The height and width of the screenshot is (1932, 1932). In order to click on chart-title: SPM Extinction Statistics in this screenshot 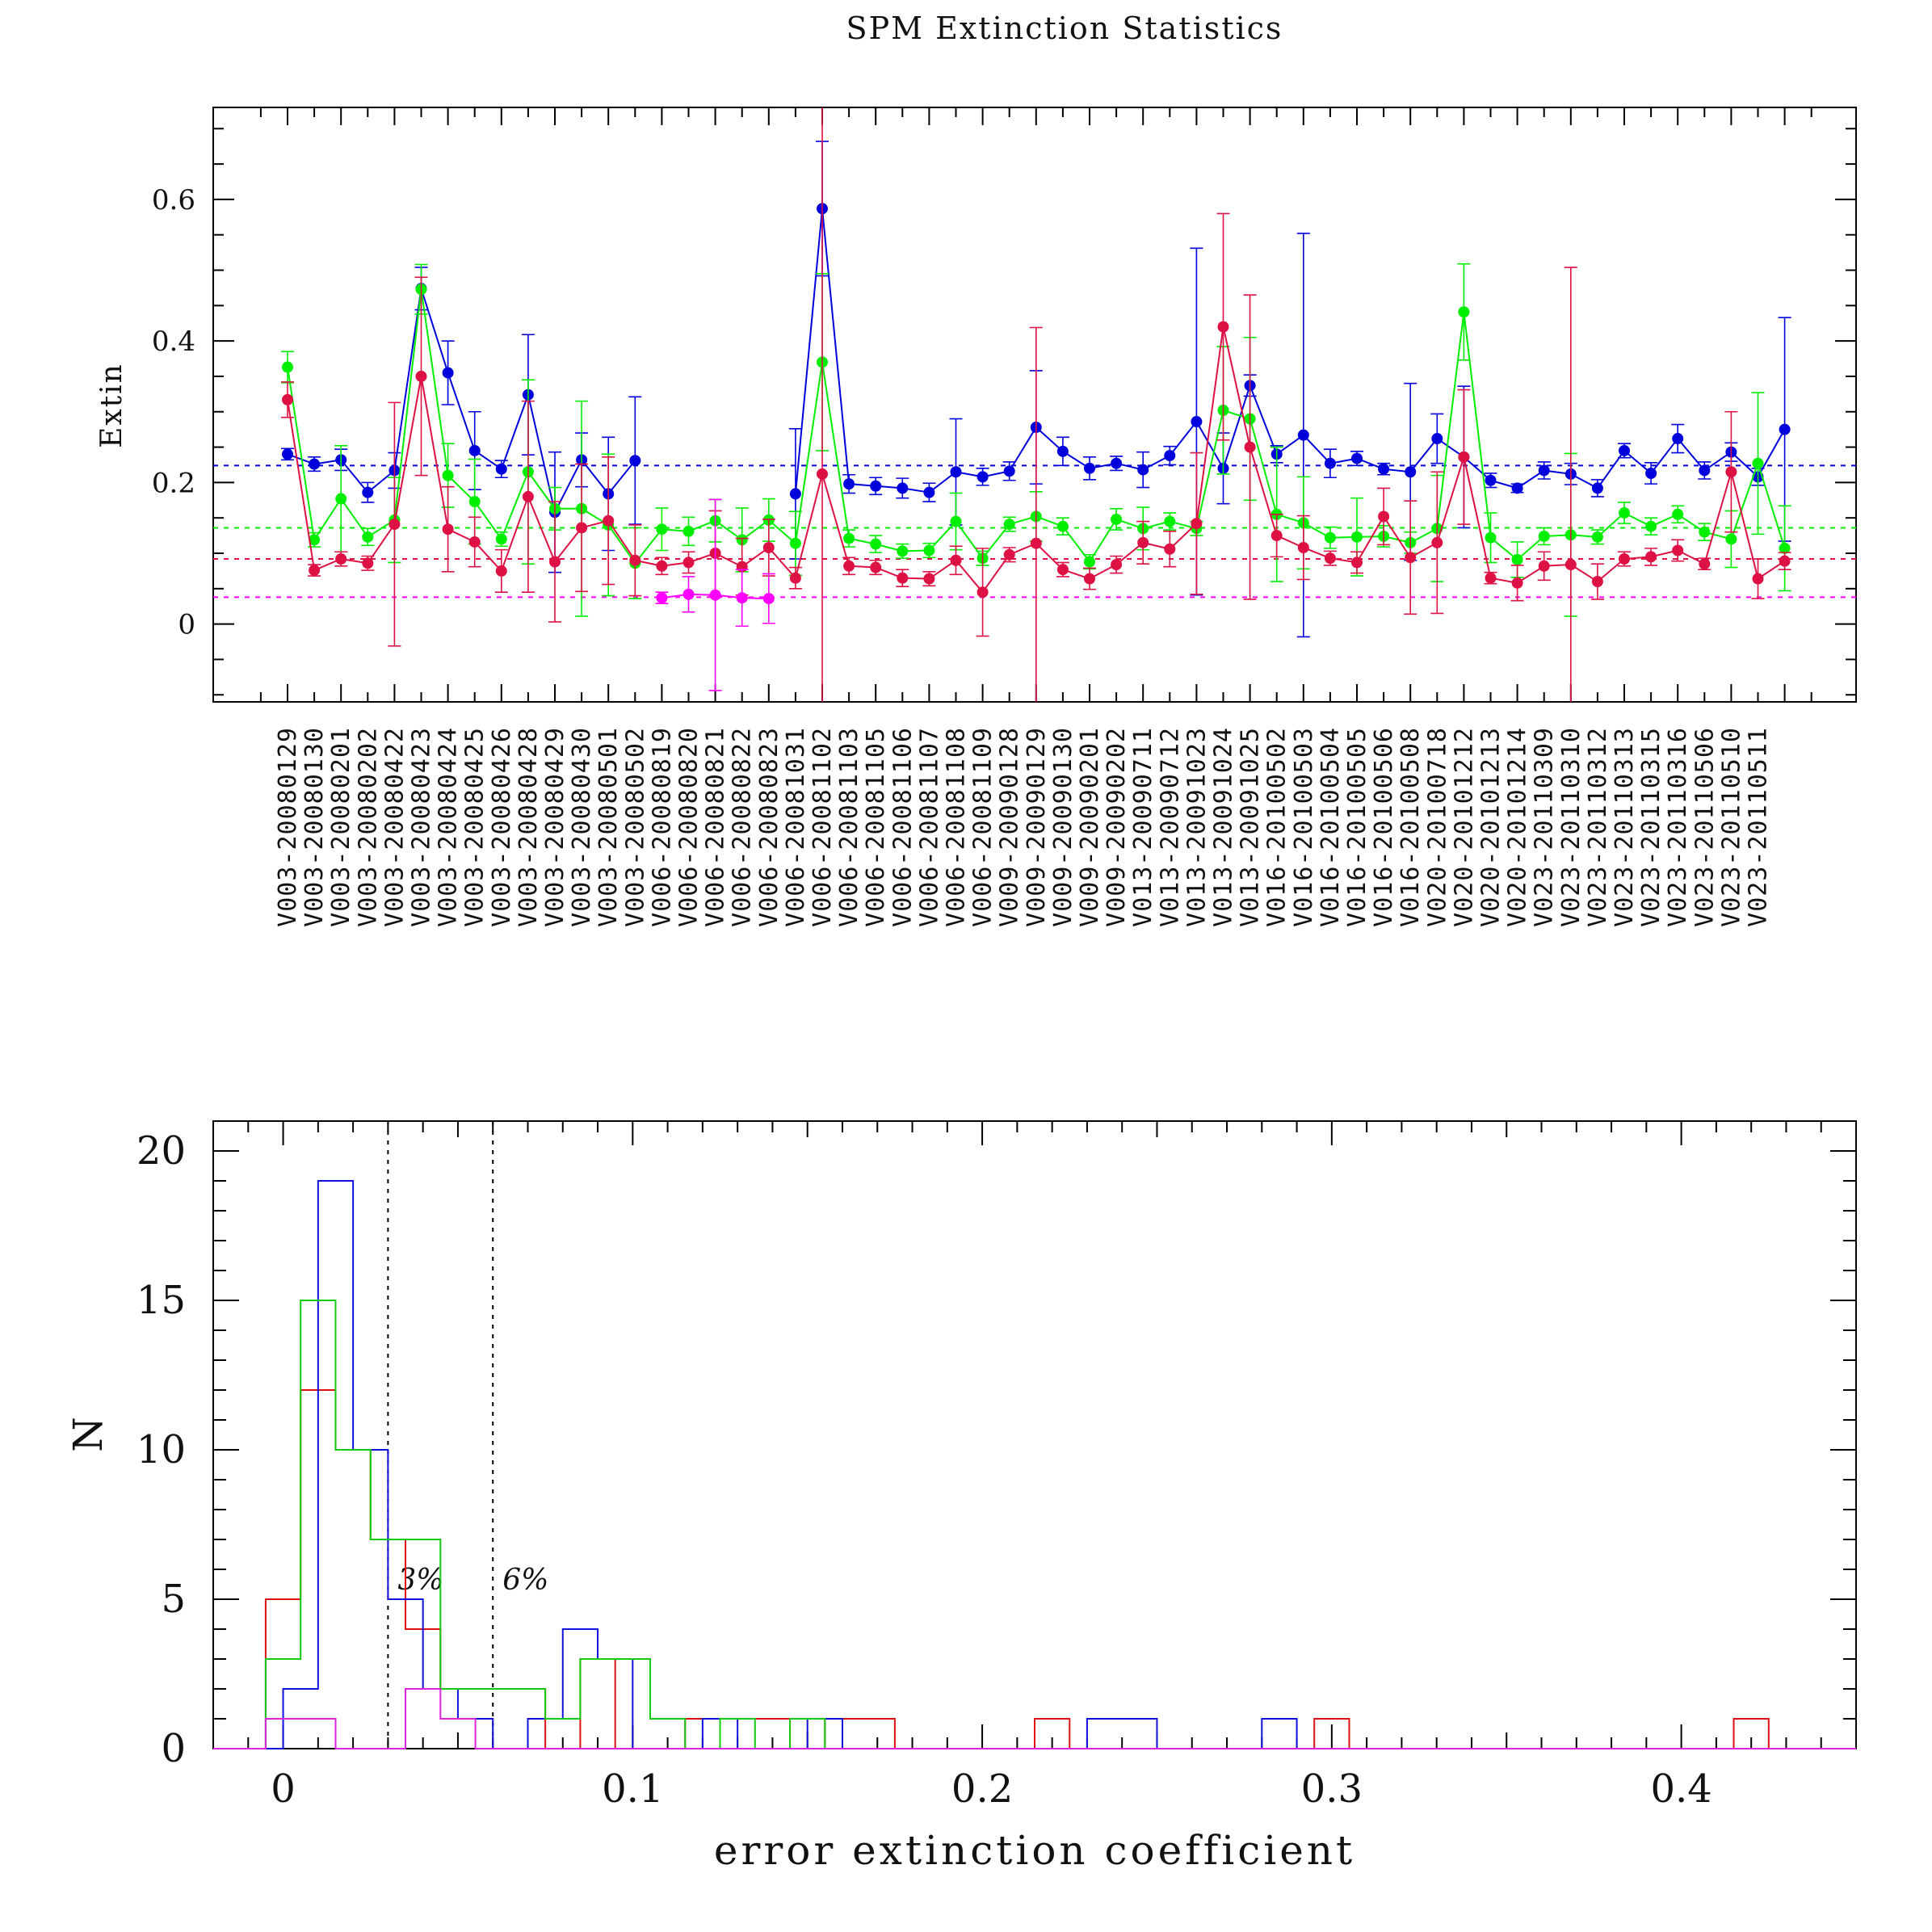, I will do `click(1064, 28)`.